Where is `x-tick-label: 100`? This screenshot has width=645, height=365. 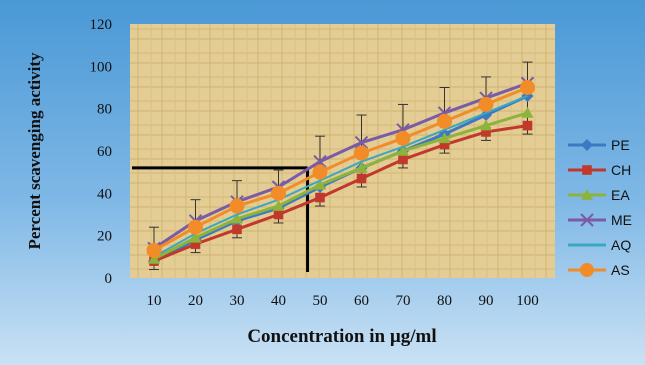
x-tick-label: 100 is located at coordinates (527, 301).